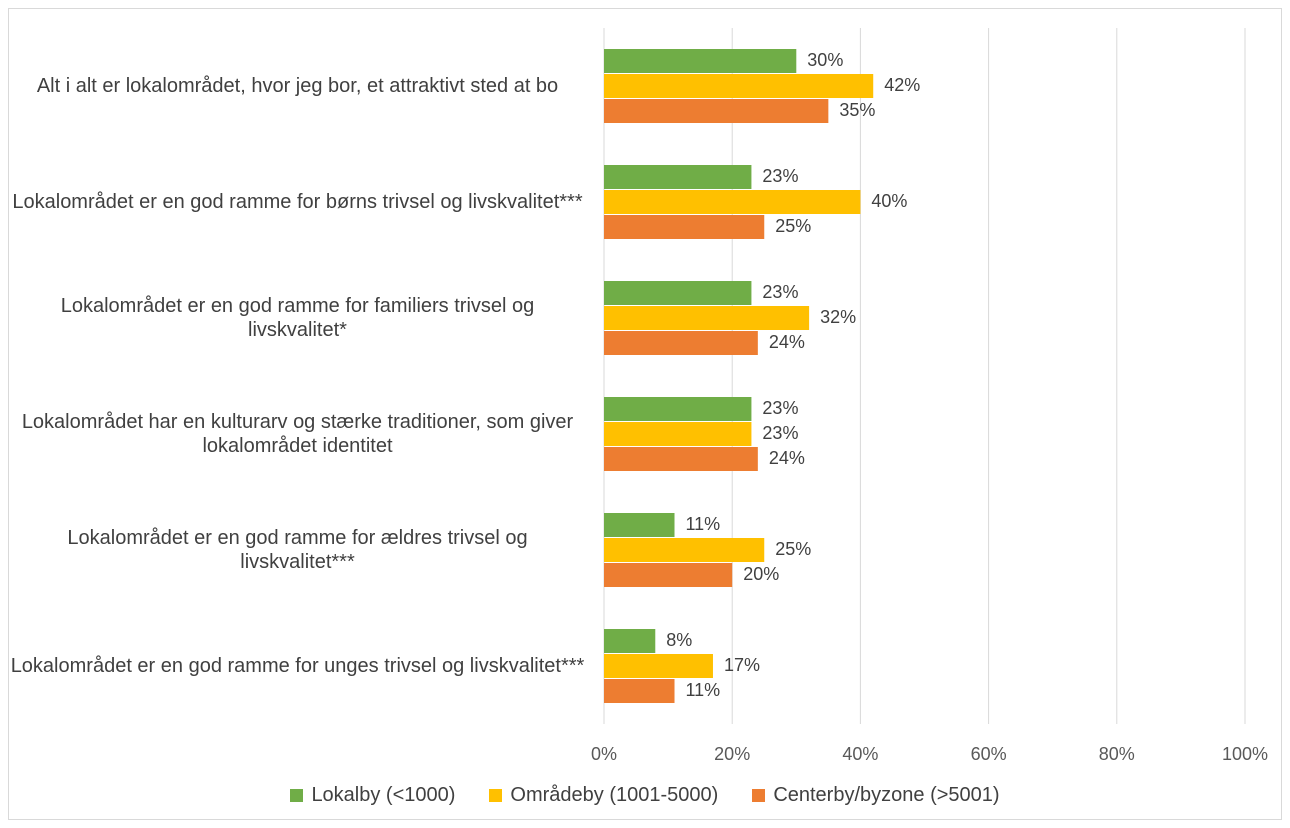  I want to click on legend-label: Lokalby (<1000), so click(383, 795).